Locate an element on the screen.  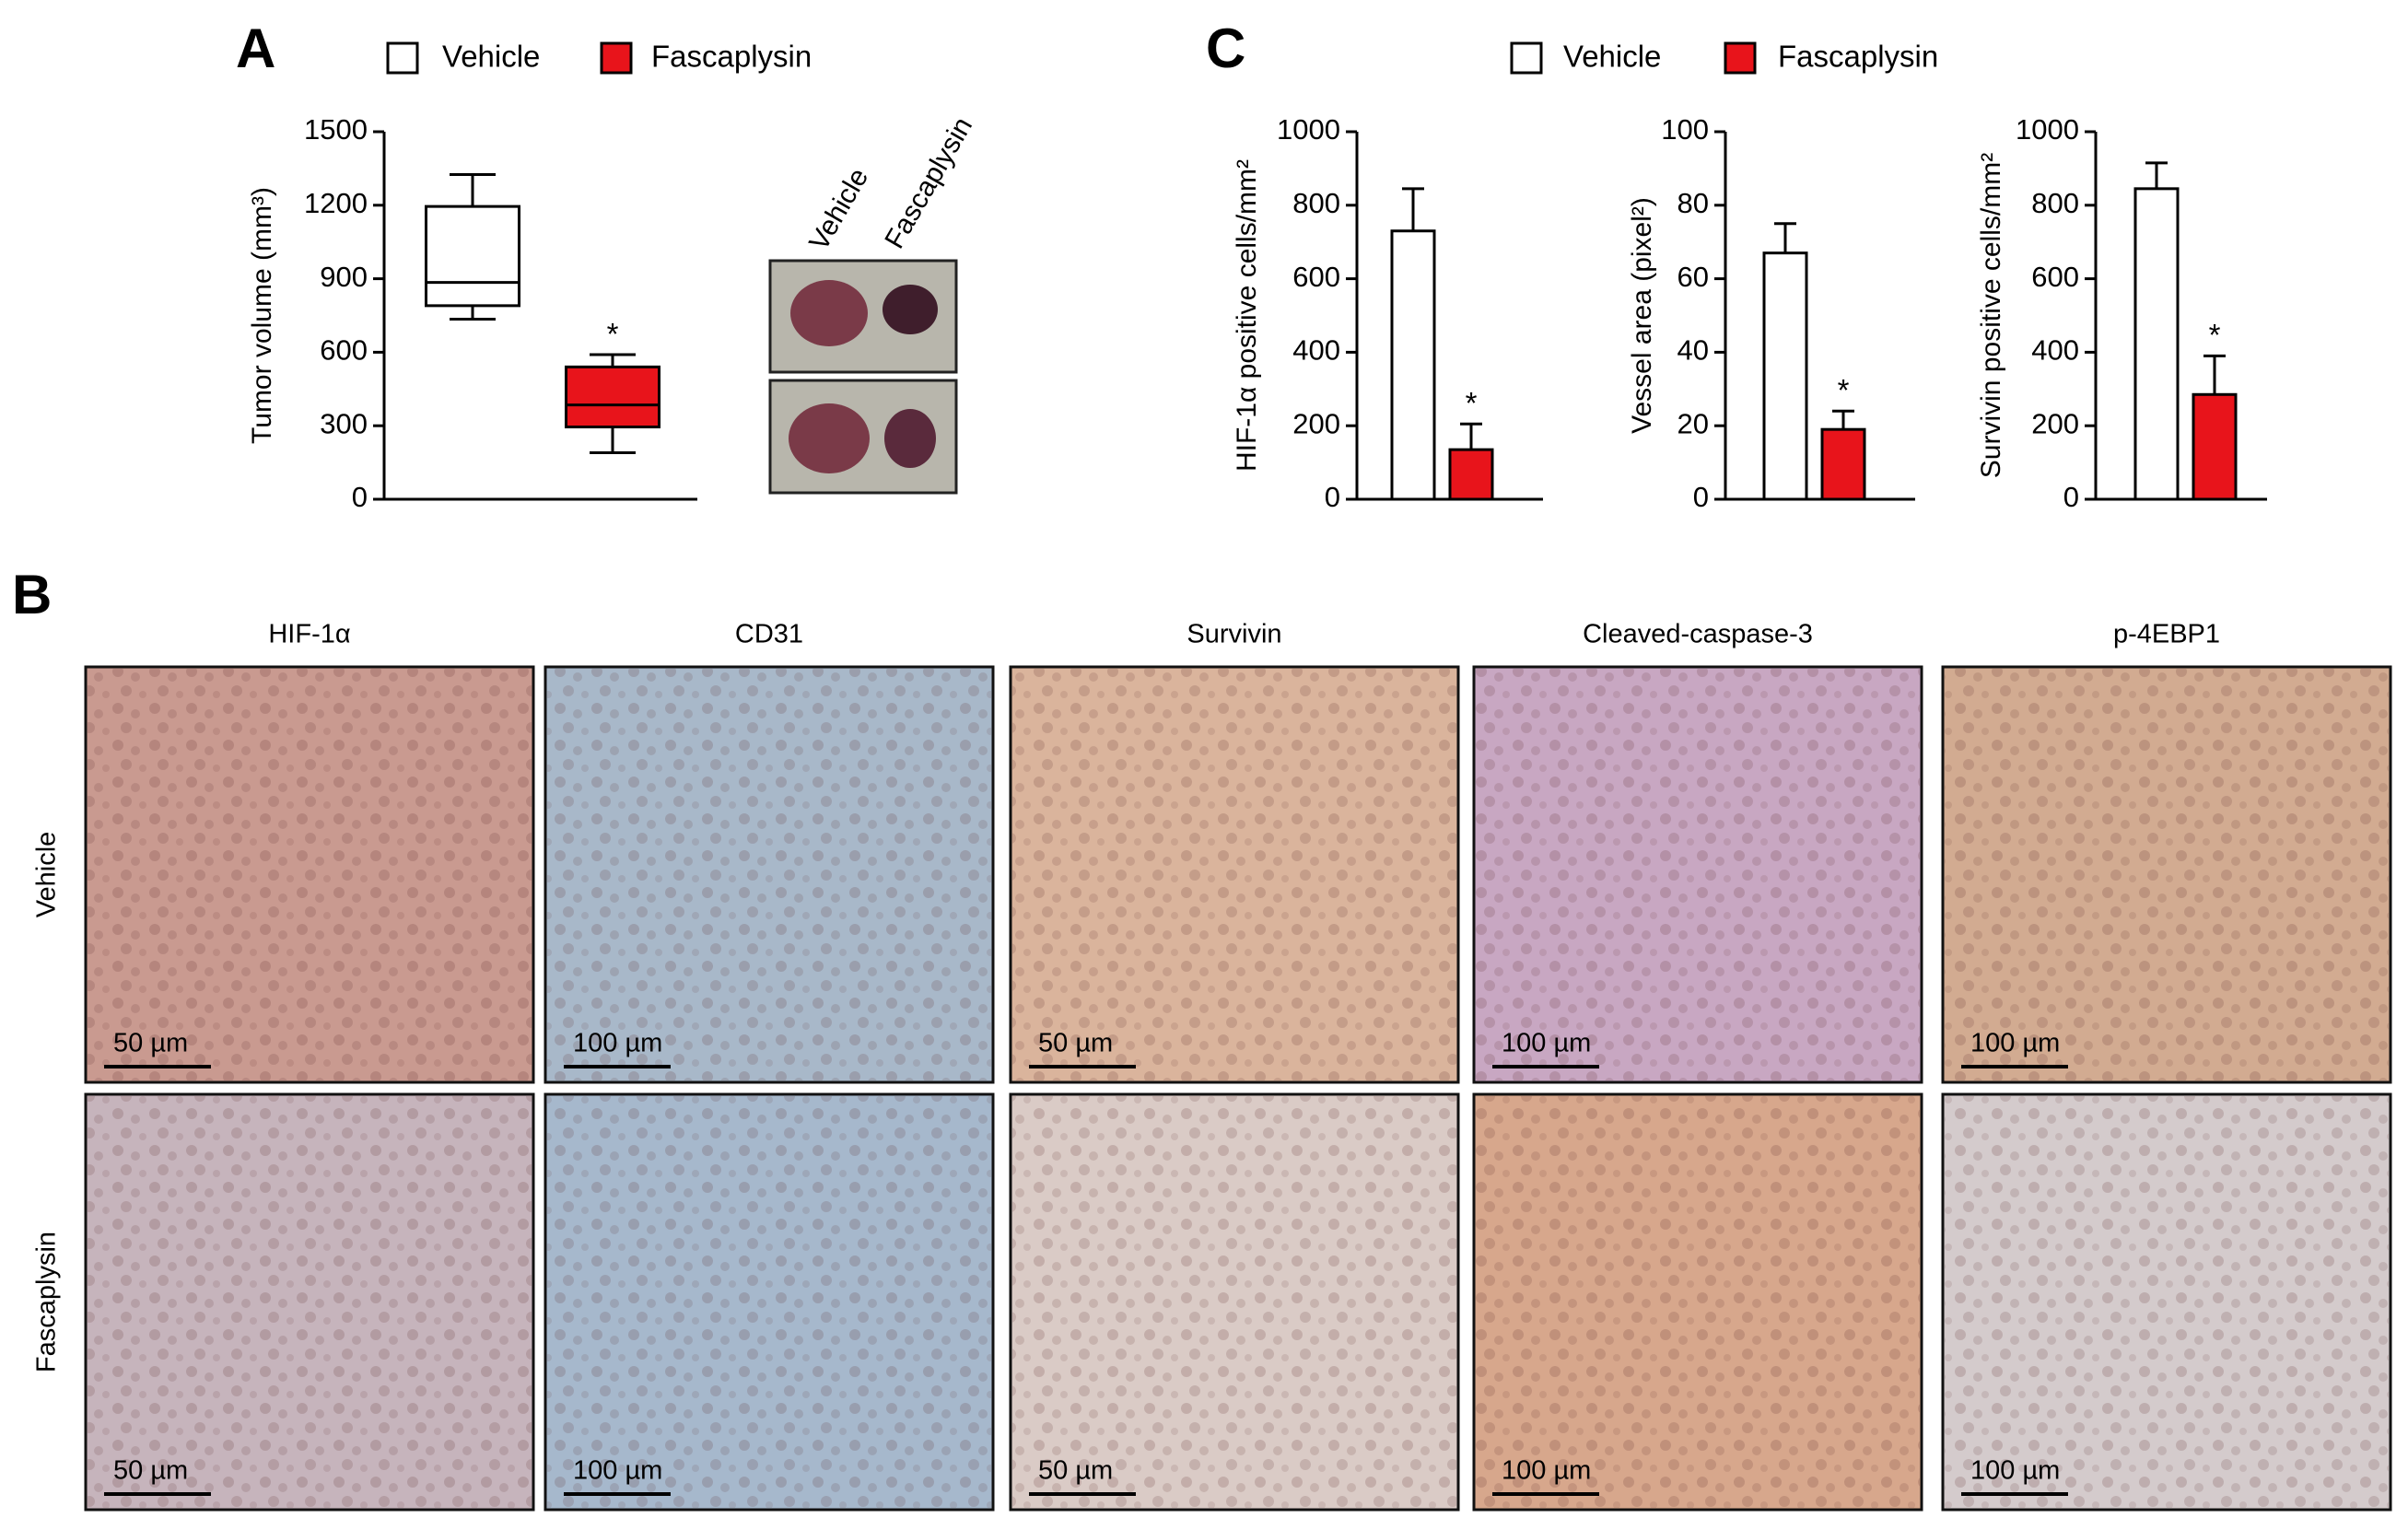
y-axis-label: Survivin positive cells/mm² is located at coordinates (1991, 315).